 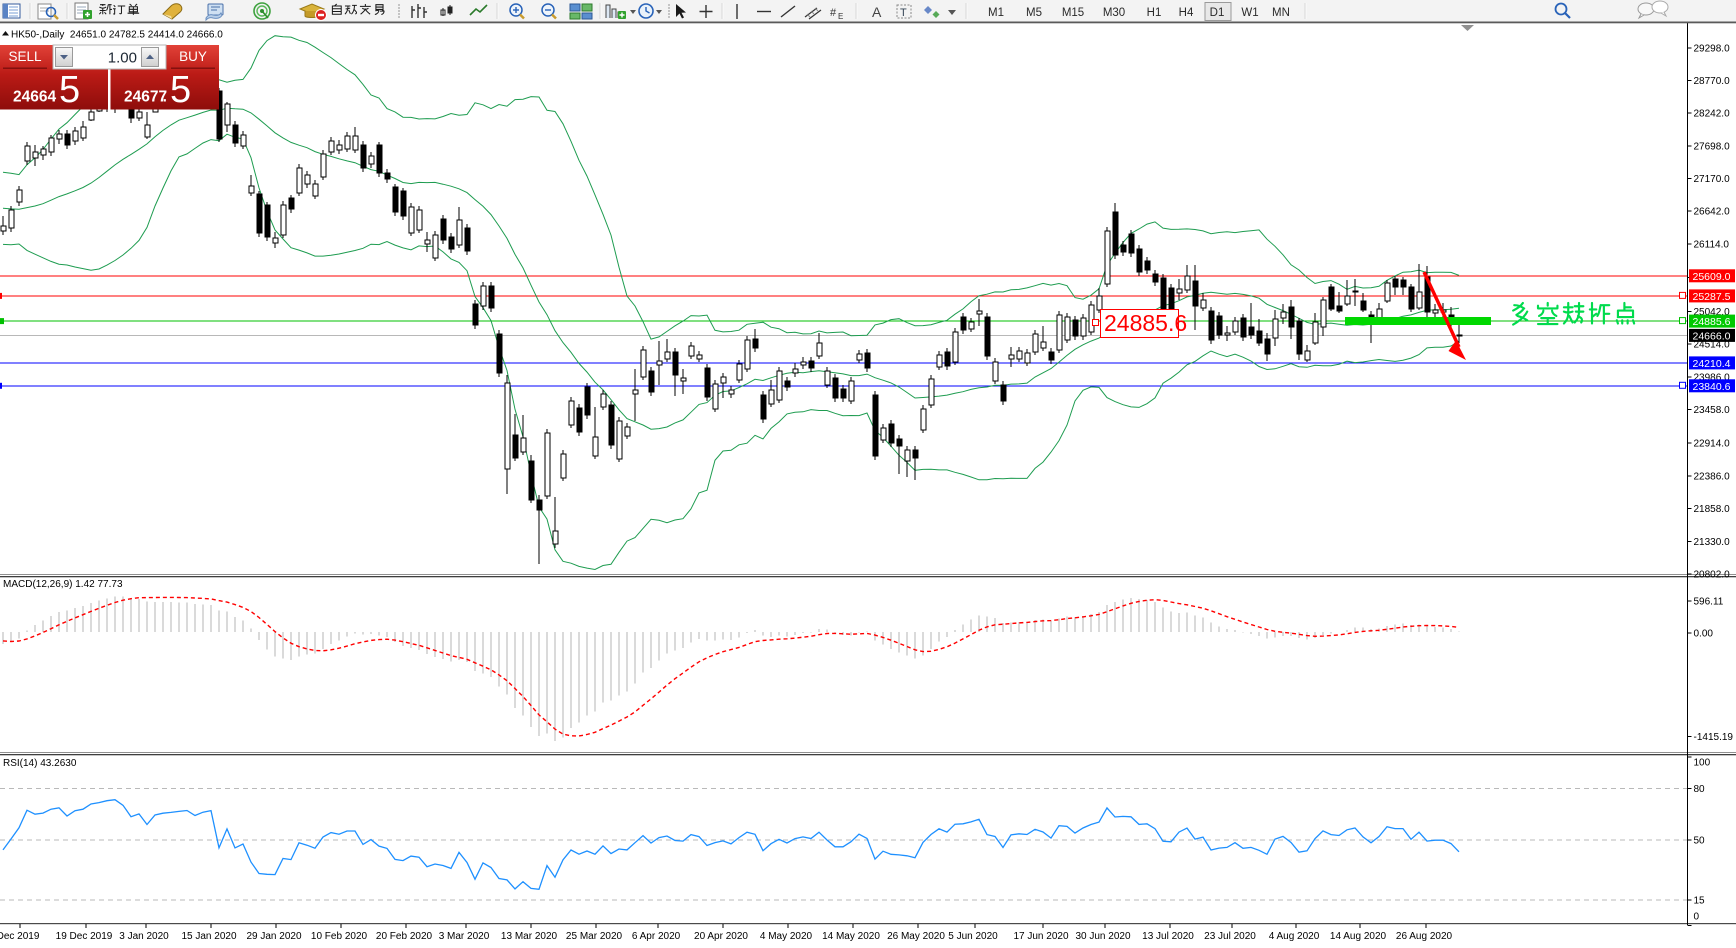 I want to click on svg-text: 23 Jul 2020, so click(x=1230, y=936).